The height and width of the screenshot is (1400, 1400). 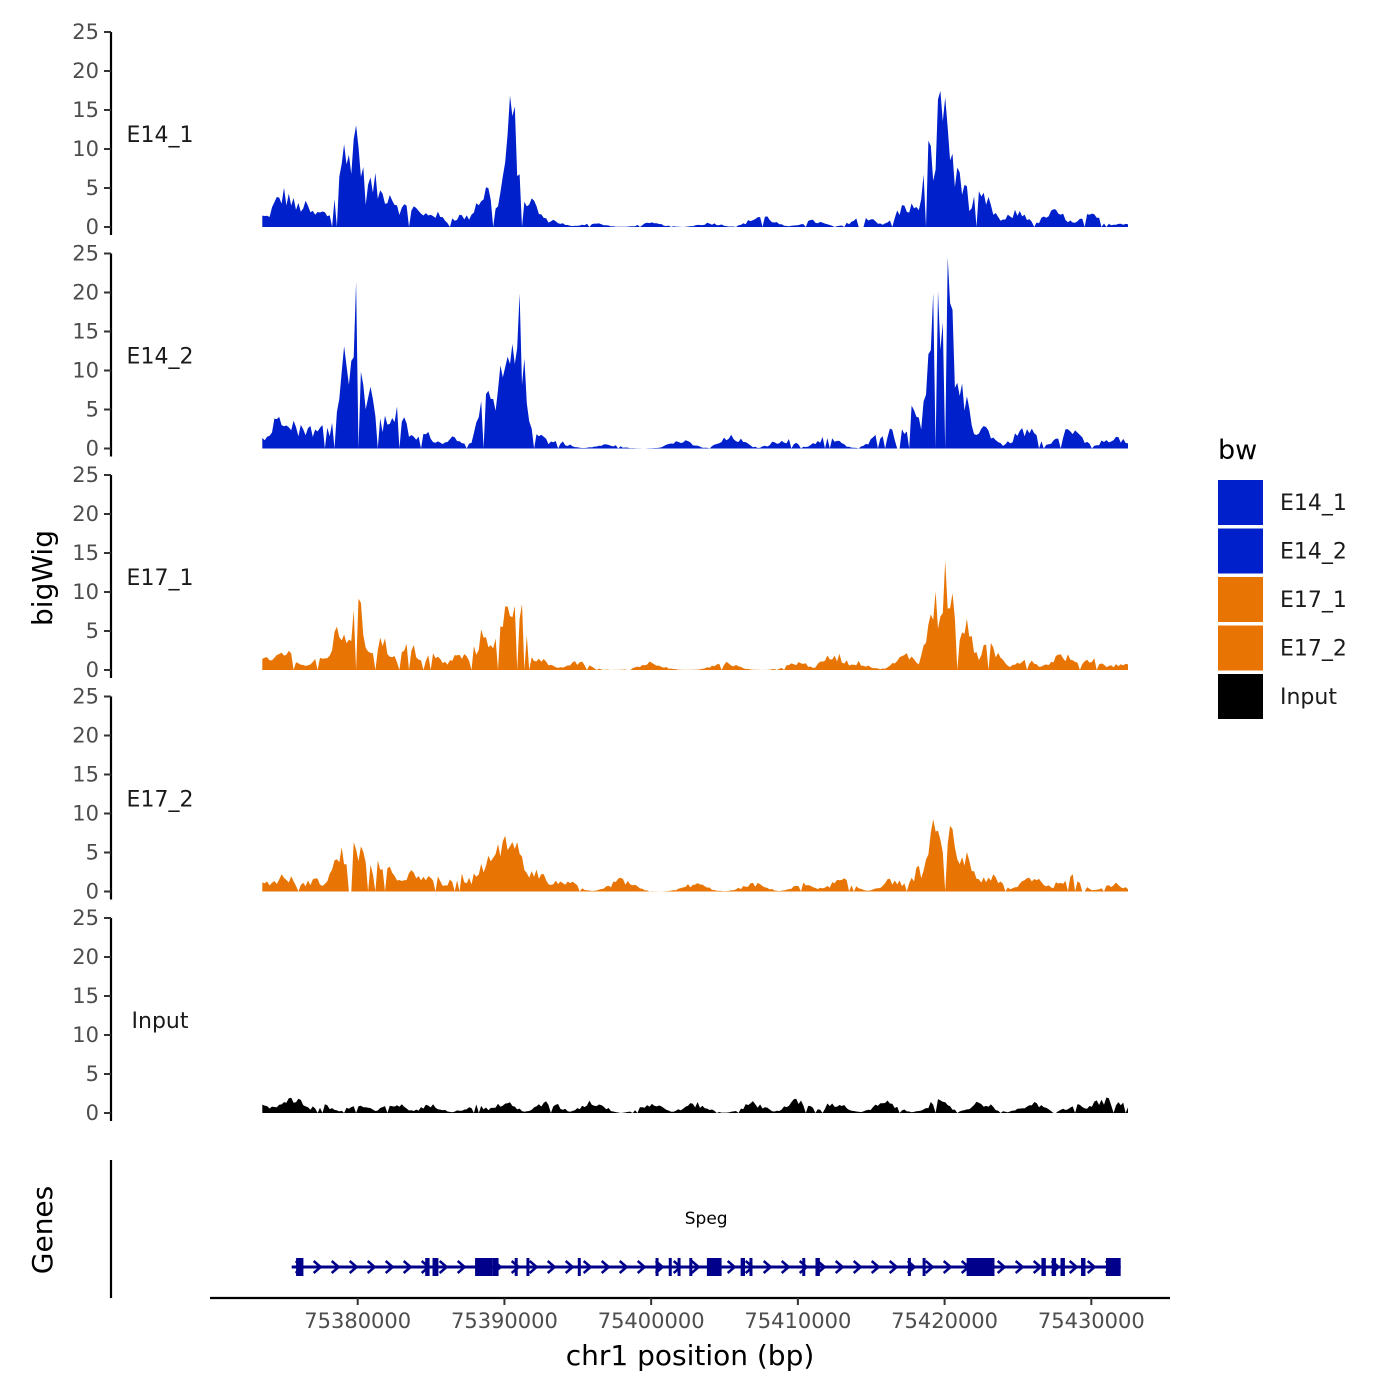 I want to click on x-tick-label: 75410000, so click(x=797, y=1321).